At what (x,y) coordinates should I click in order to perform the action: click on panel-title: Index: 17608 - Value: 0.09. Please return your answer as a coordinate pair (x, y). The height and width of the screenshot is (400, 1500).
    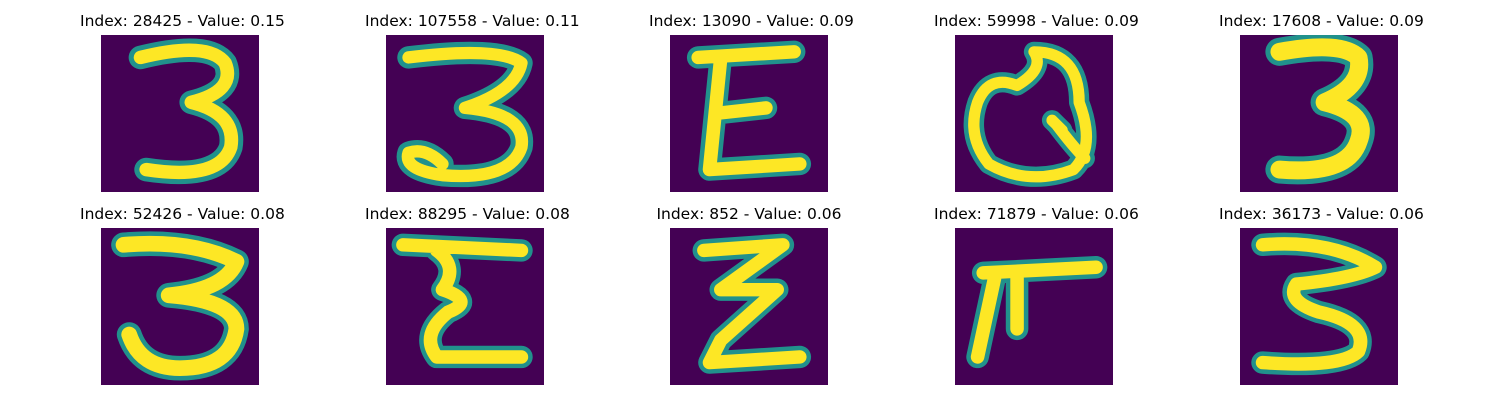
    Looking at the image, I should click on (1321, 21).